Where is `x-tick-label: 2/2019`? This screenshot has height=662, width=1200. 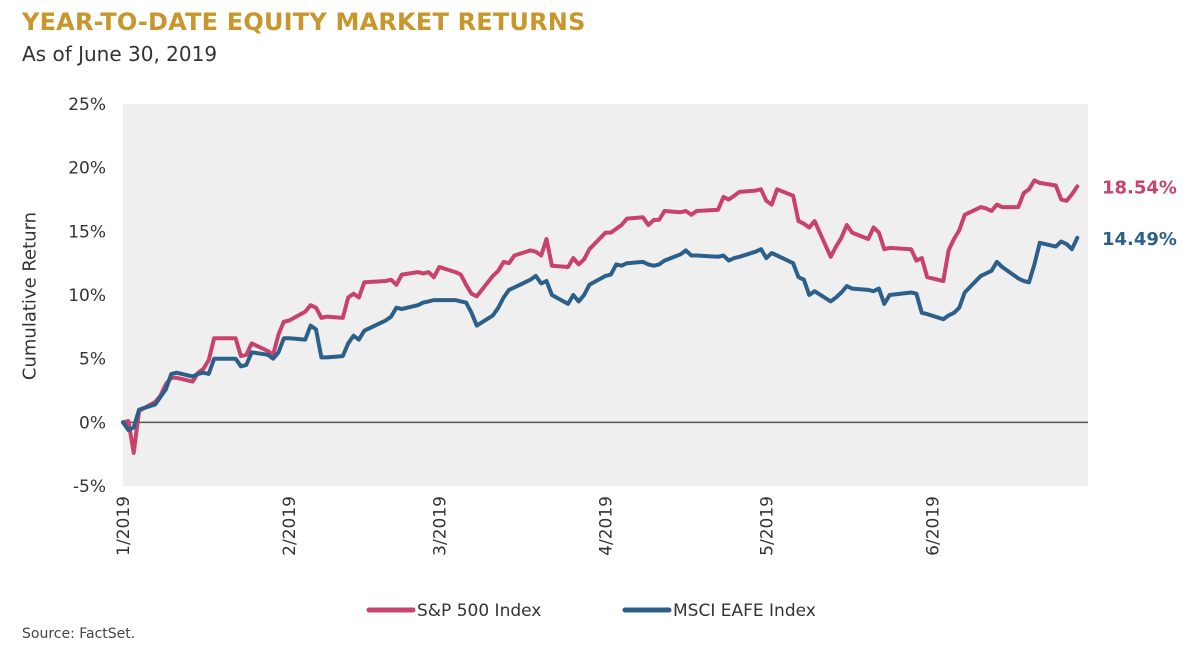
x-tick-label: 2/2019 is located at coordinates (290, 526).